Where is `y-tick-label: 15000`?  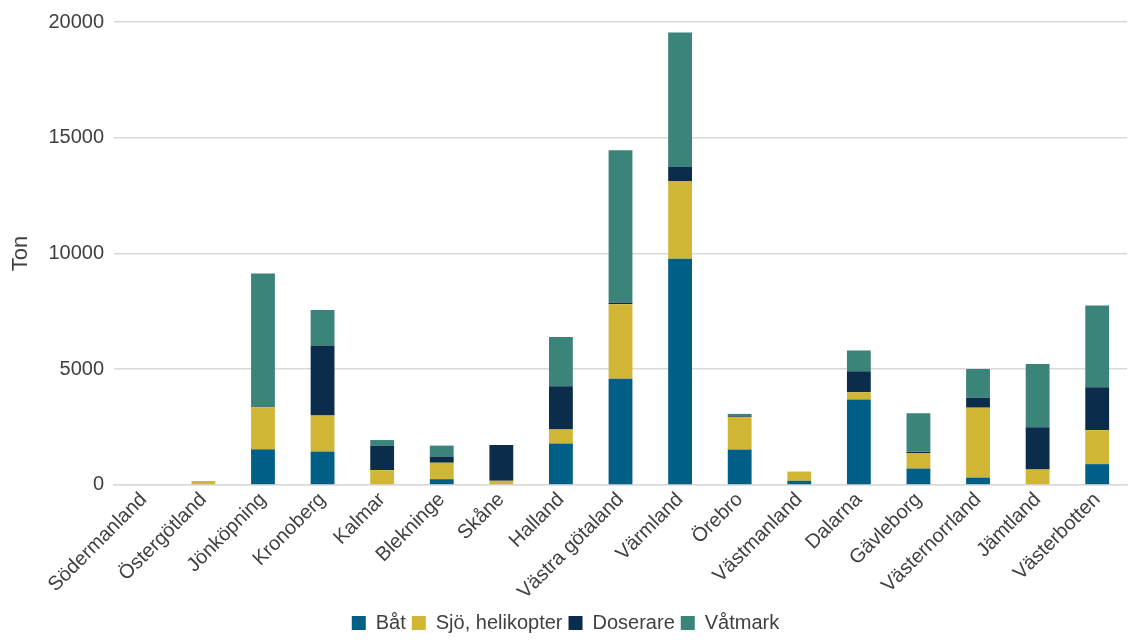 y-tick-label: 15000 is located at coordinates (76, 136).